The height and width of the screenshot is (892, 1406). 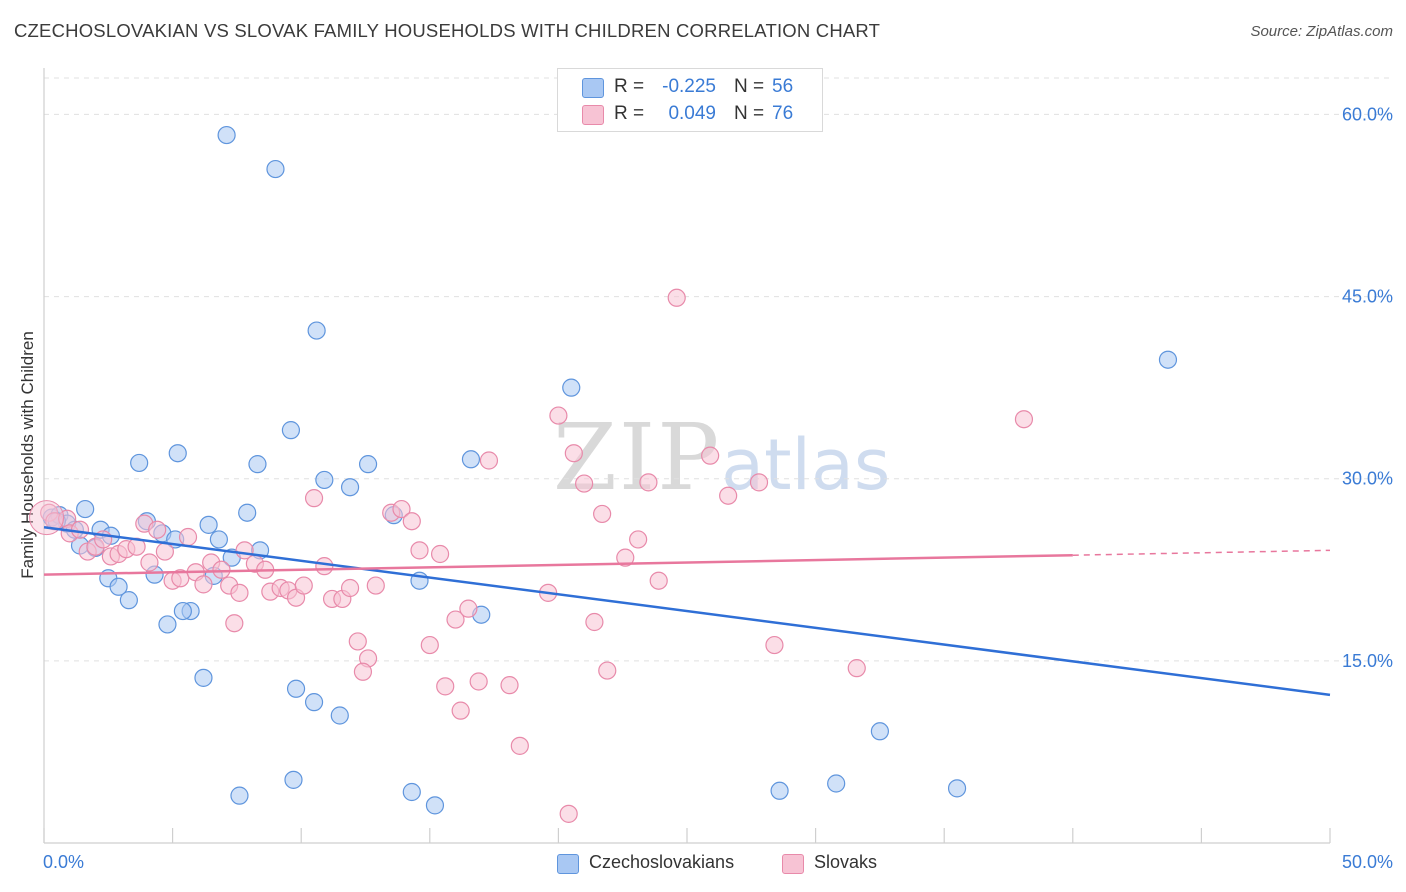 What do you see at coordinates (1367, 114) in the screenshot?
I see `y-tick-label: 60.0%` at bounding box center [1367, 114].